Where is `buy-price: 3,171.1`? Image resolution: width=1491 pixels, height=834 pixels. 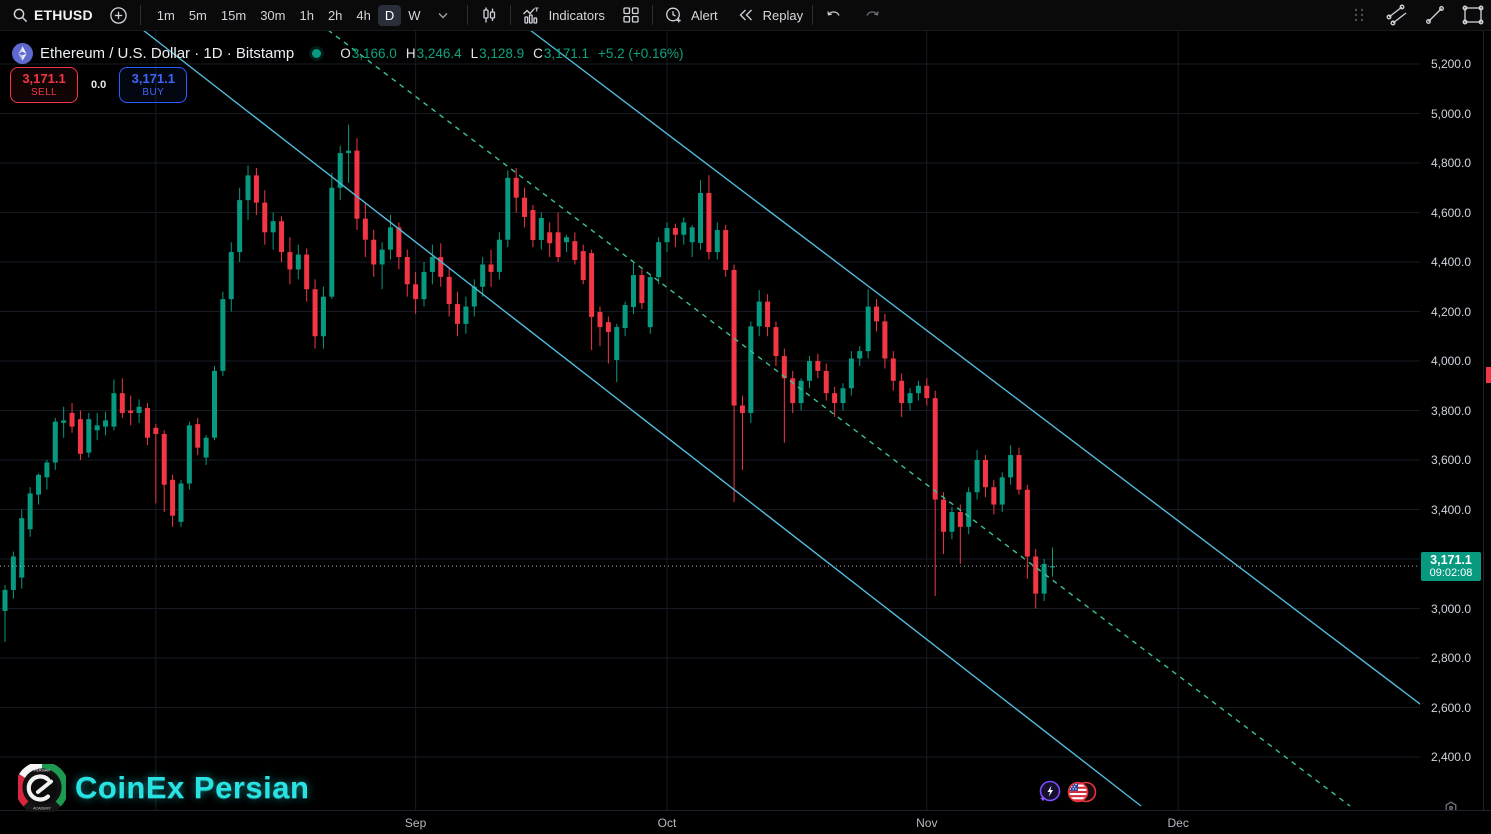 buy-price: 3,171.1 is located at coordinates (153, 78).